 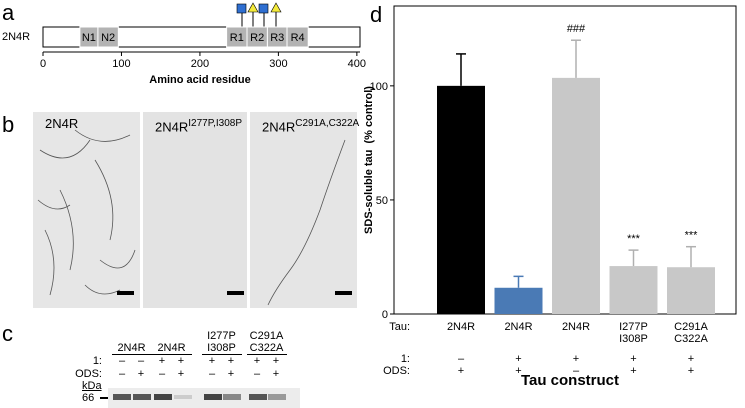 What do you see at coordinates (92, 386) in the screenshot?
I see `unit-label: kDa` at bounding box center [92, 386].